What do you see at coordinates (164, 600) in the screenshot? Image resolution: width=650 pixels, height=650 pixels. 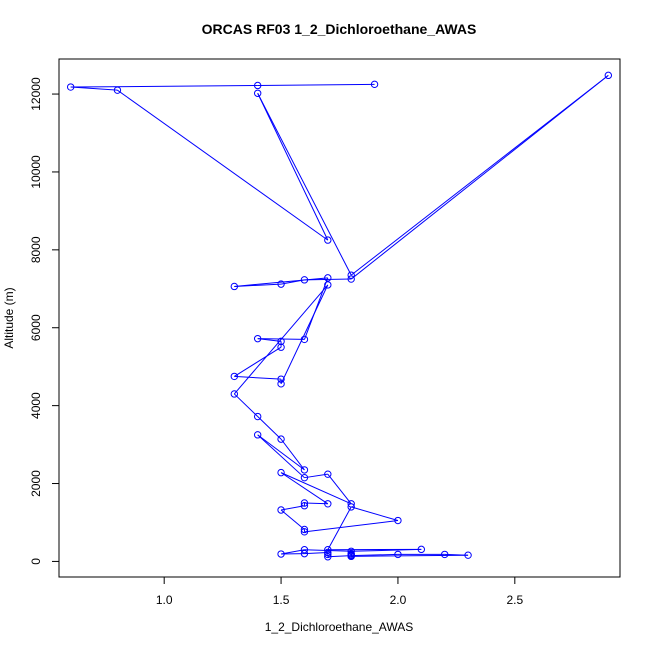 I see `x-tick-label: 1.0` at bounding box center [164, 600].